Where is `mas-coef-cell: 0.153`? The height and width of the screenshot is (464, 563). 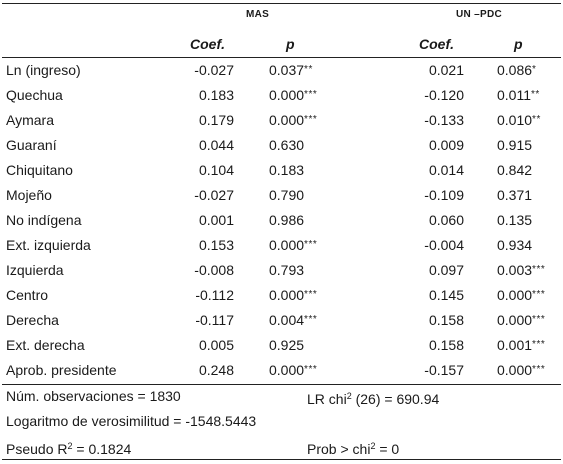
mas-coef-cell: 0.153 is located at coordinates (216, 245).